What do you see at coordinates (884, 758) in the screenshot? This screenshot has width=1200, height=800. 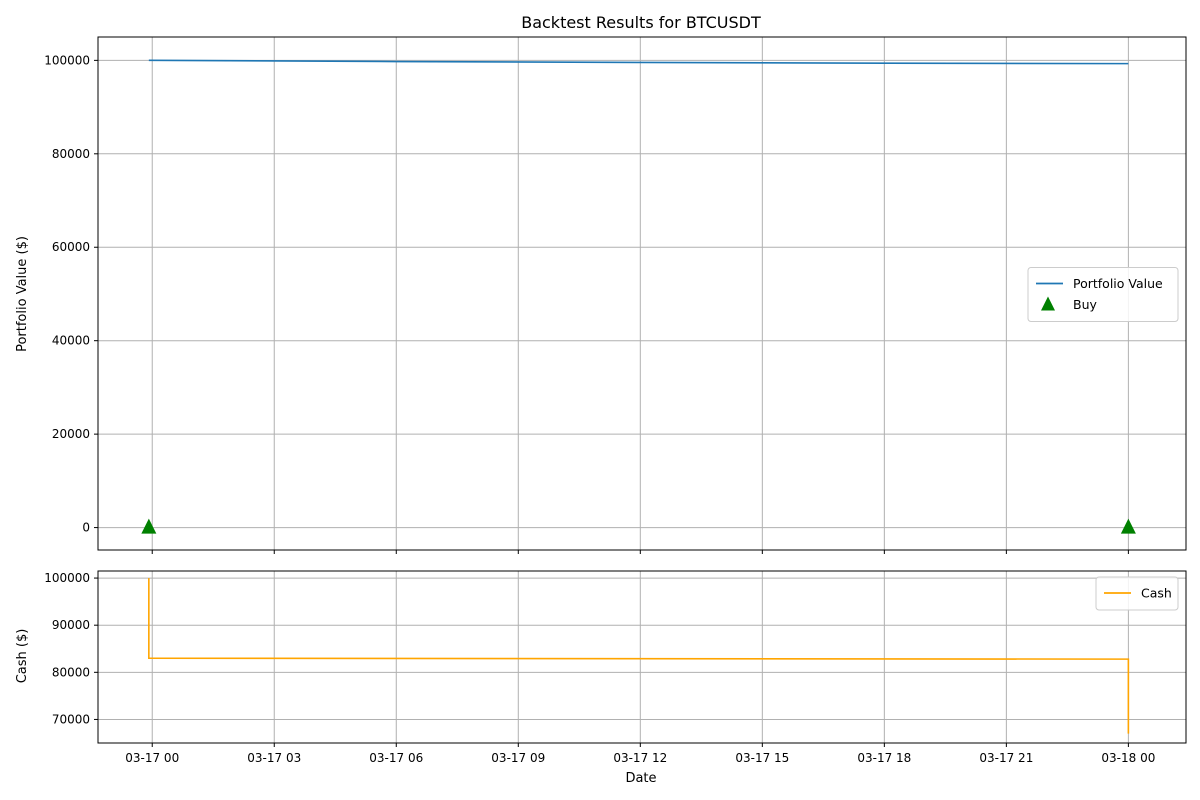 I see `x-tick-label: 03-17 18` at bounding box center [884, 758].